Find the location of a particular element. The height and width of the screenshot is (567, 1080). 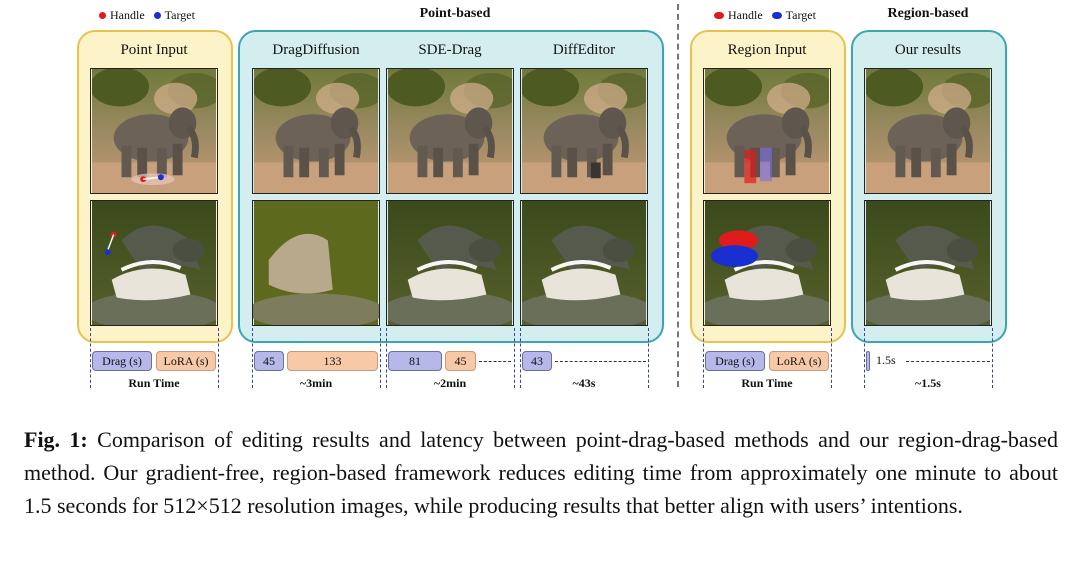

legend-region-handle-label: Handle is located at coordinates (745, 15).